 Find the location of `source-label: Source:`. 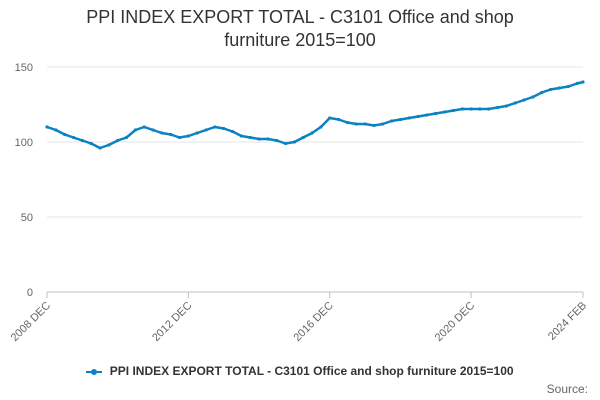

source-label: Source: is located at coordinates (567, 389).